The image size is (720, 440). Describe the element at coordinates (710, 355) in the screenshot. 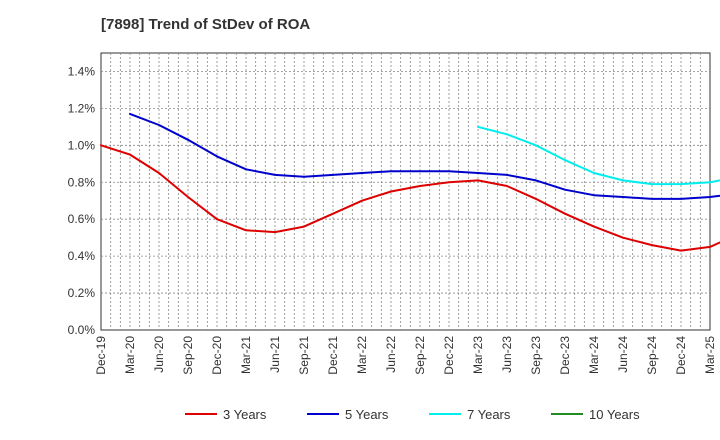

I see `x-tick-label: Mar-25` at that location.